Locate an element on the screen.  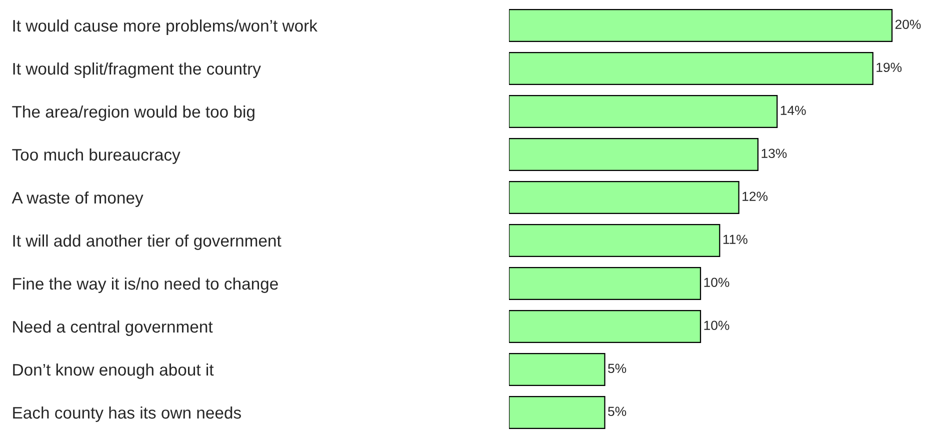
data-label: 20% is located at coordinates (908, 25).